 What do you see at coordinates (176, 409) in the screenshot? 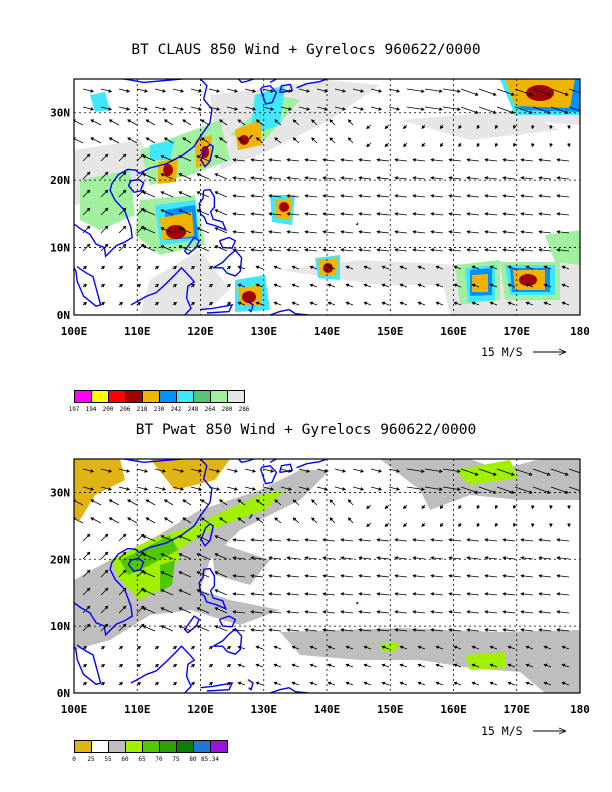
I see `colorbar-tick-label: 242` at bounding box center [176, 409].